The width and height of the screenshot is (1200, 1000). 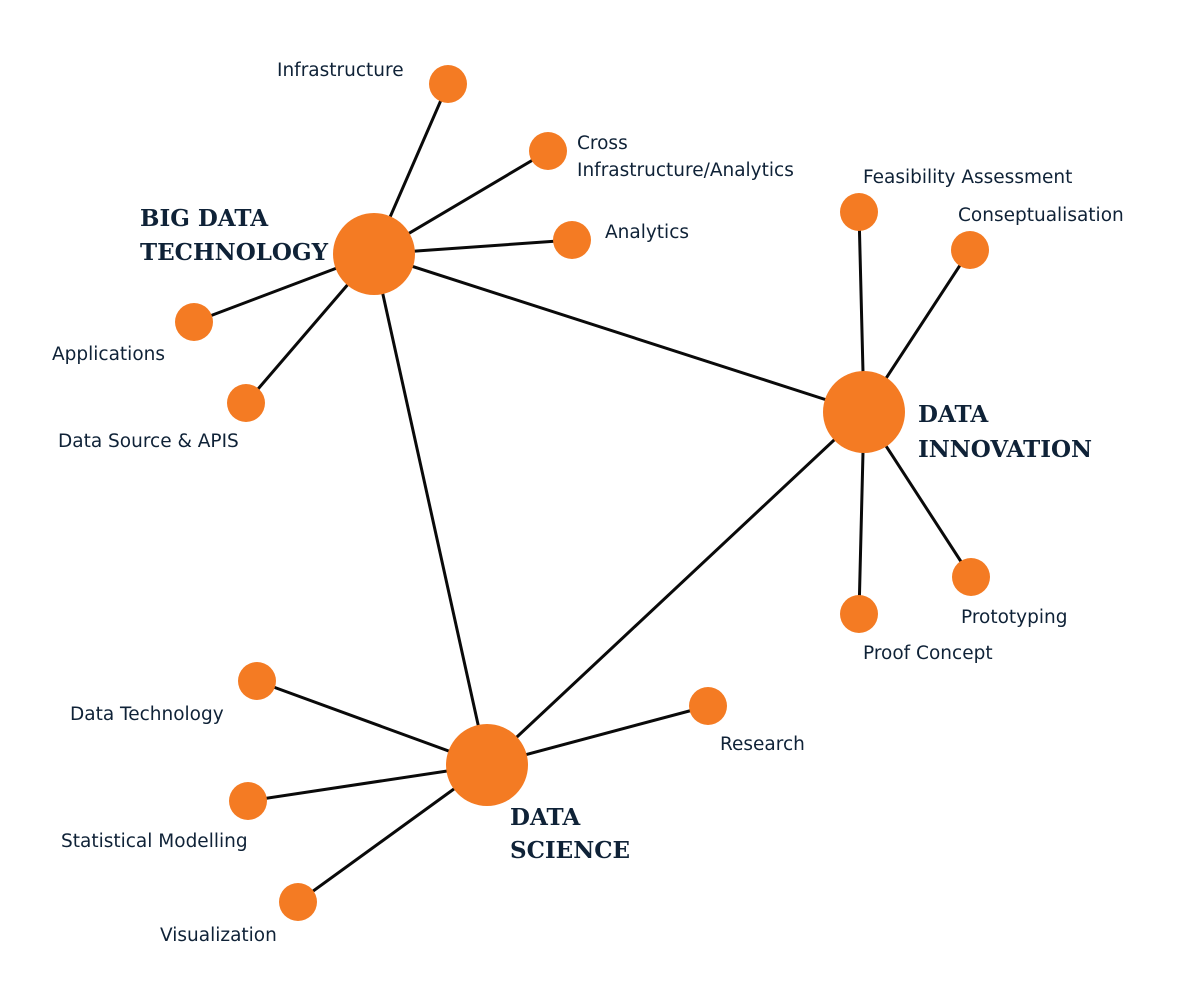 What do you see at coordinates (194, 322) in the screenshot?
I see `node-applications` at bounding box center [194, 322].